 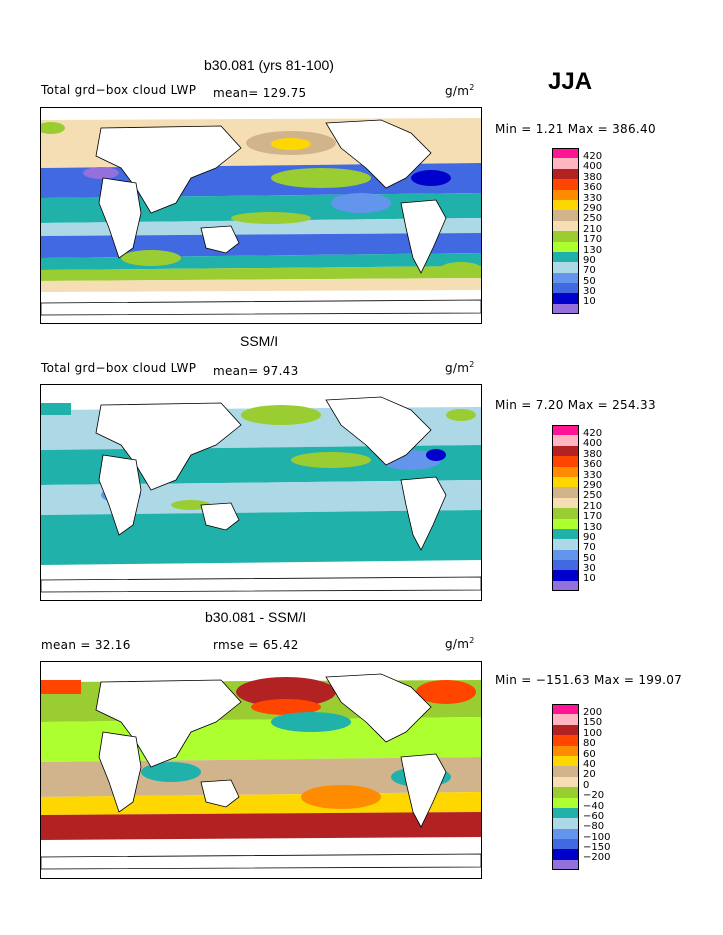 I want to click on panel-1-variable-label: Total grd−box cloud LWP, so click(x=119, y=90).